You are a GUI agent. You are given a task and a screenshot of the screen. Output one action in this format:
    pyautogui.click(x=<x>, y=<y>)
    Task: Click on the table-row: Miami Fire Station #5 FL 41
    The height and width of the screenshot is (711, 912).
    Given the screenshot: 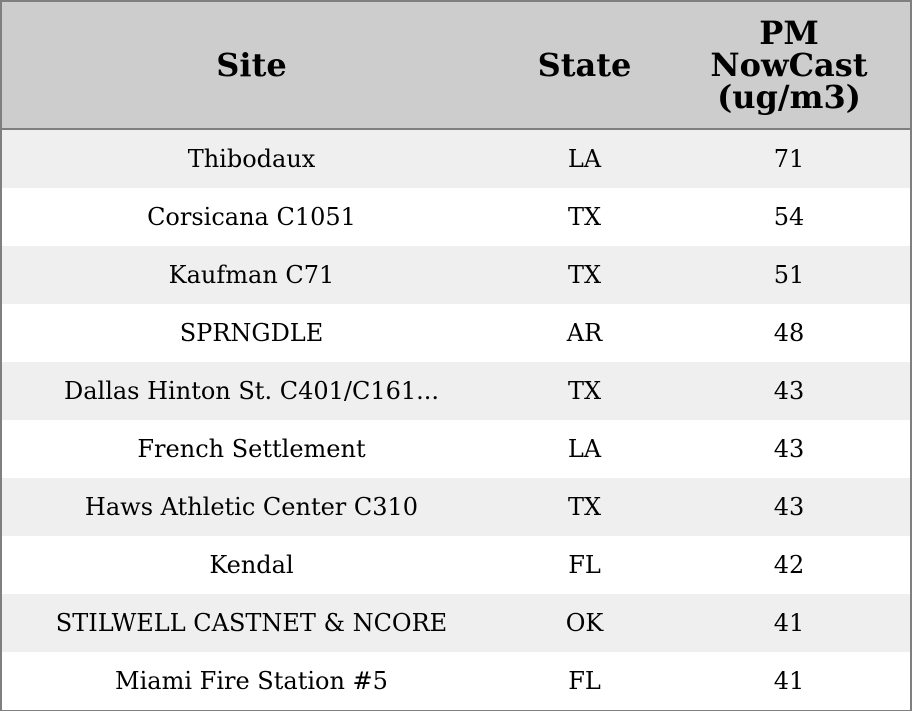 What is the action you would take?
    pyautogui.click(x=456, y=681)
    